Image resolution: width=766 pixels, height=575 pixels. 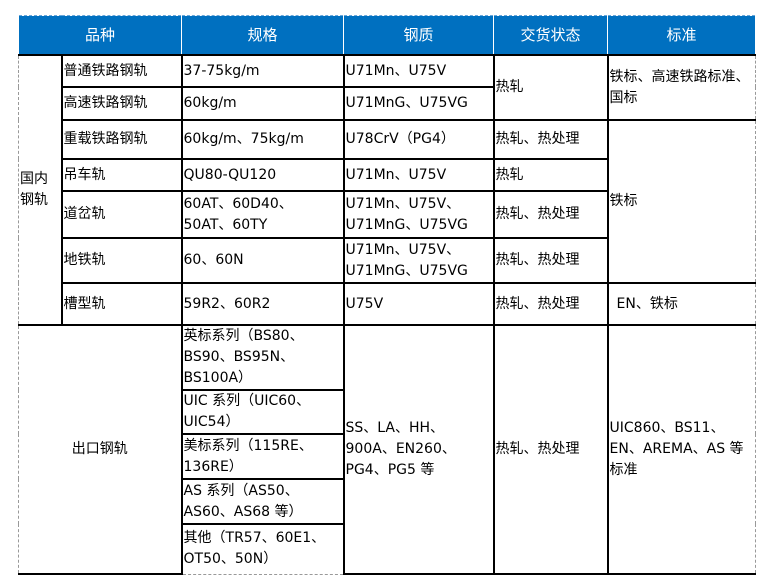 What do you see at coordinates (121, 103) in the screenshot?
I see `product-name: 高速铁路钢轨` at bounding box center [121, 103].